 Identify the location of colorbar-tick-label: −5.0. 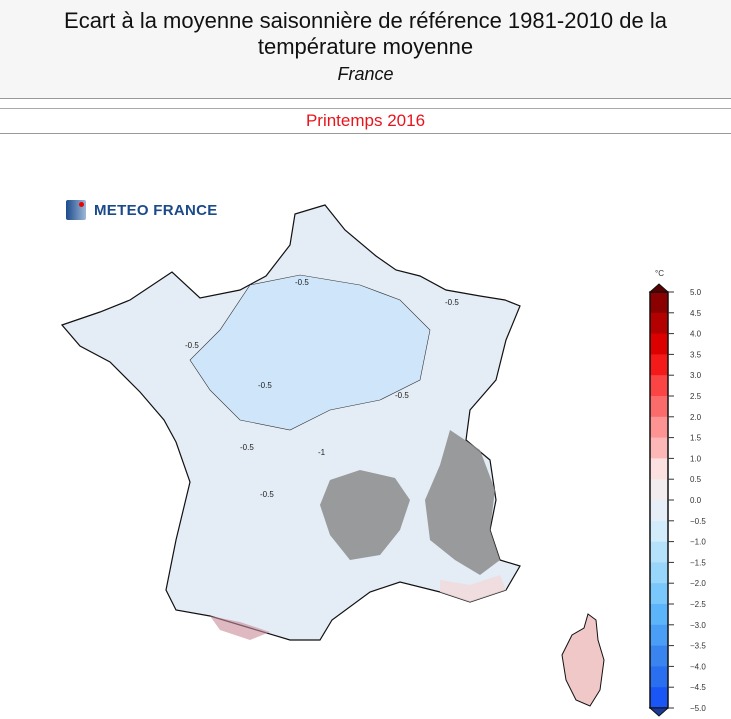
(698, 708).